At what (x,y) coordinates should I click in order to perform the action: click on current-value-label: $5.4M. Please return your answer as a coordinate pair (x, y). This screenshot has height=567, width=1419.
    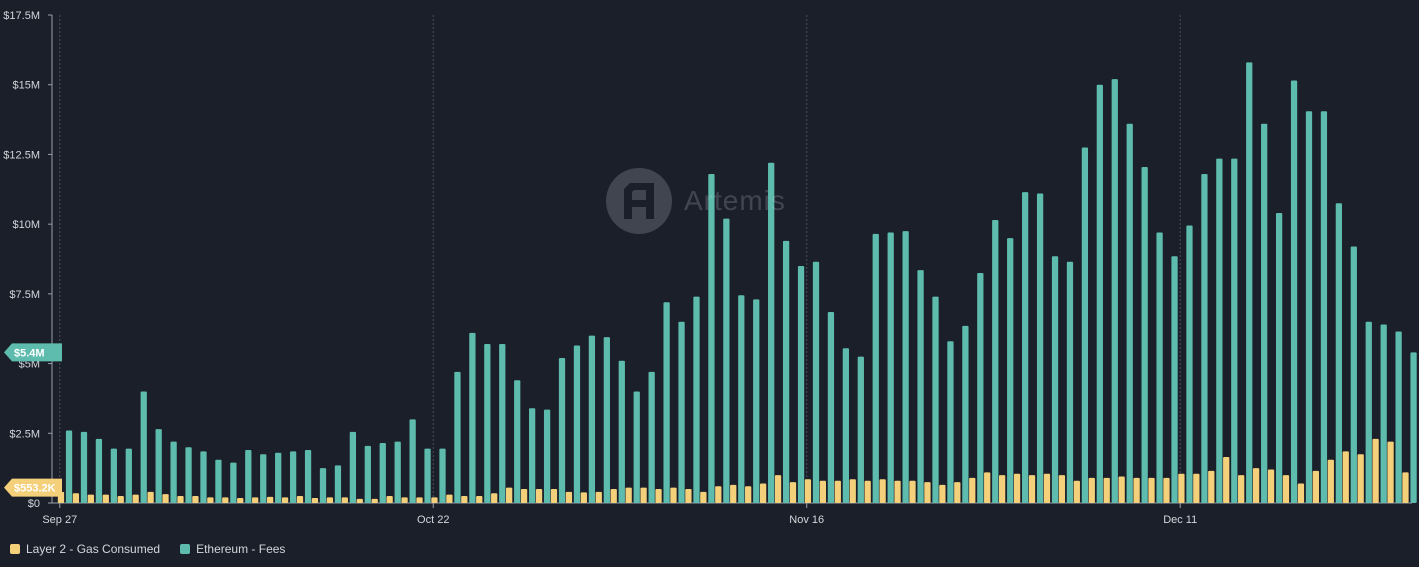
    Looking at the image, I should click on (29, 353).